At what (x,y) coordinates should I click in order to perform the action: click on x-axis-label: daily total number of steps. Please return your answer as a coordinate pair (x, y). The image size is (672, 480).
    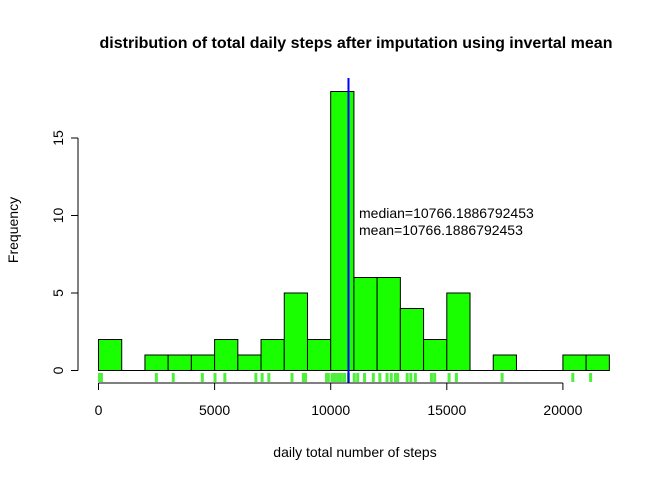
    Looking at the image, I should click on (354, 452).